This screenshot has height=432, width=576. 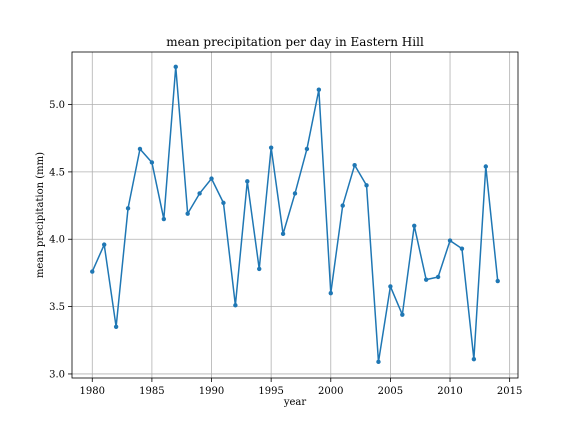 What do you see at coordinates (92, 391) in the screenshot?
I see `x-tick-label: 1980` at bounding box center [92, 391].